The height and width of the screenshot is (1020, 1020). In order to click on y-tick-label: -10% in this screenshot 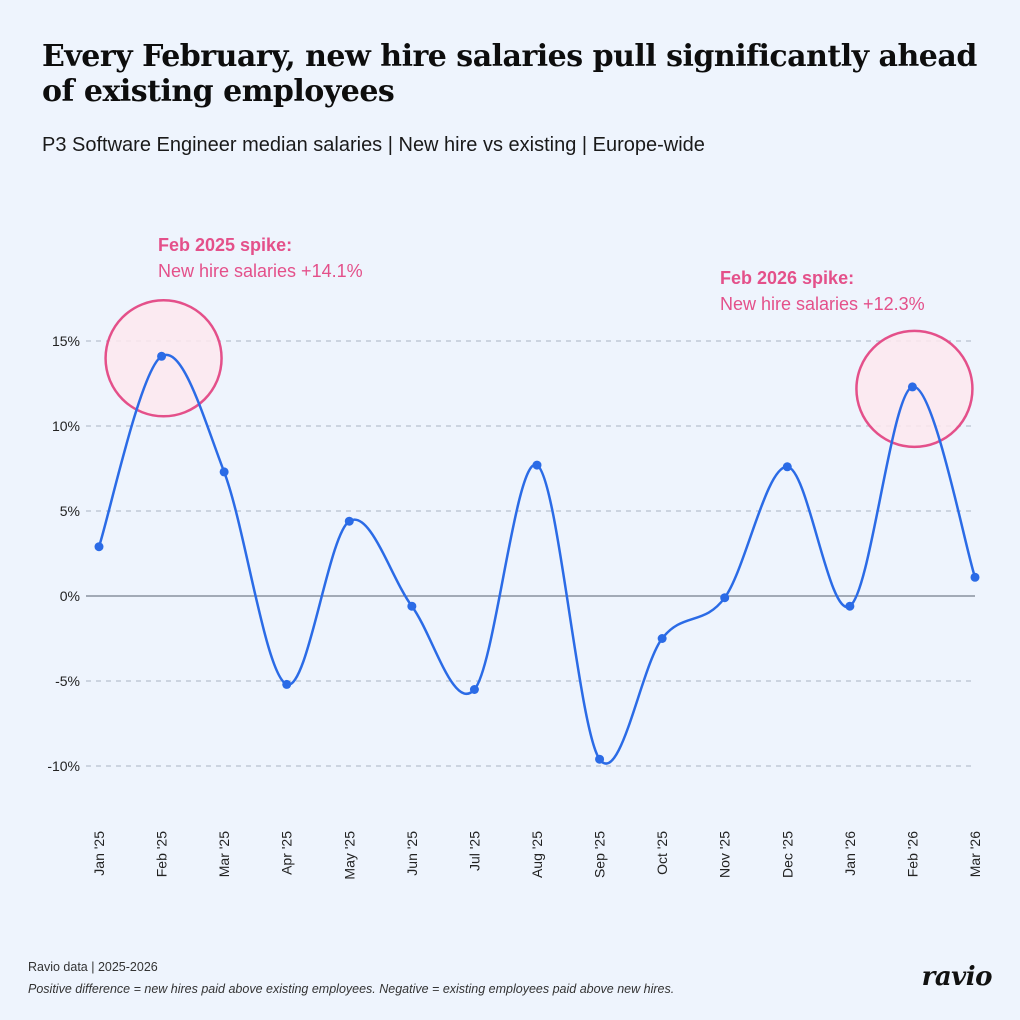, I will do `click(63, 766)`.